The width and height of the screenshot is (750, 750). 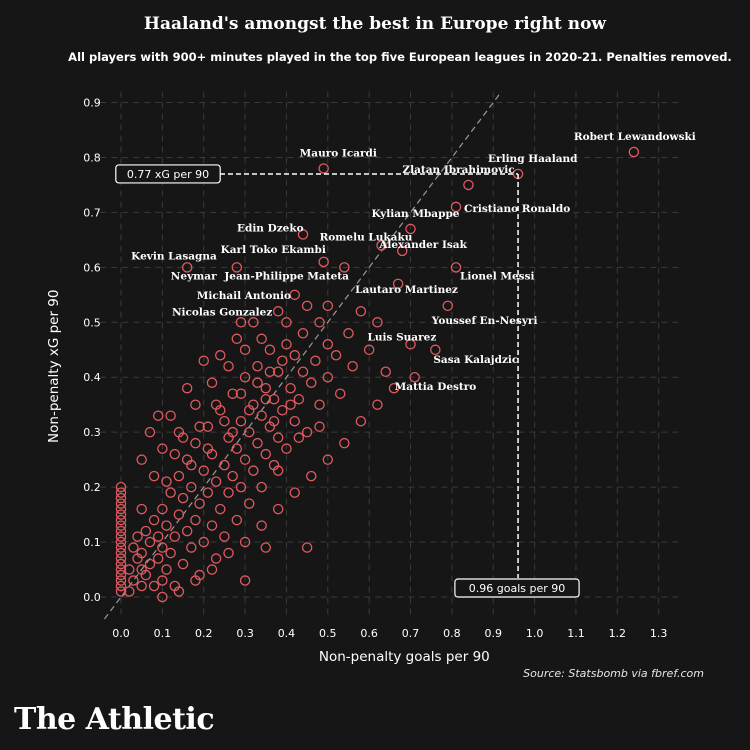 I want to click on x-tick-label: 1.0, so click(x=535, y=633).